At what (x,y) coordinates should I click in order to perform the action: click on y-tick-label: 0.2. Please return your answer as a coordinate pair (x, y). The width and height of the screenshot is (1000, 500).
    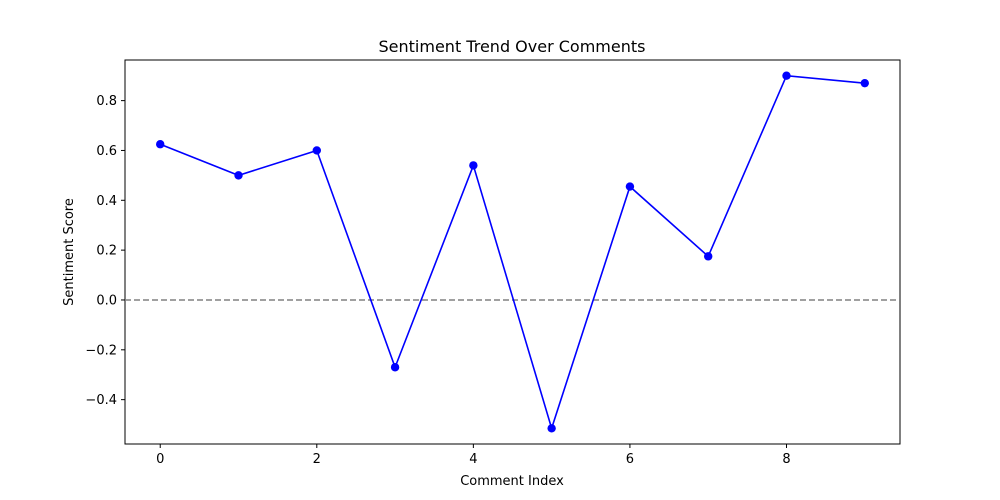
    Looking at the image, I should click on (106, 251).